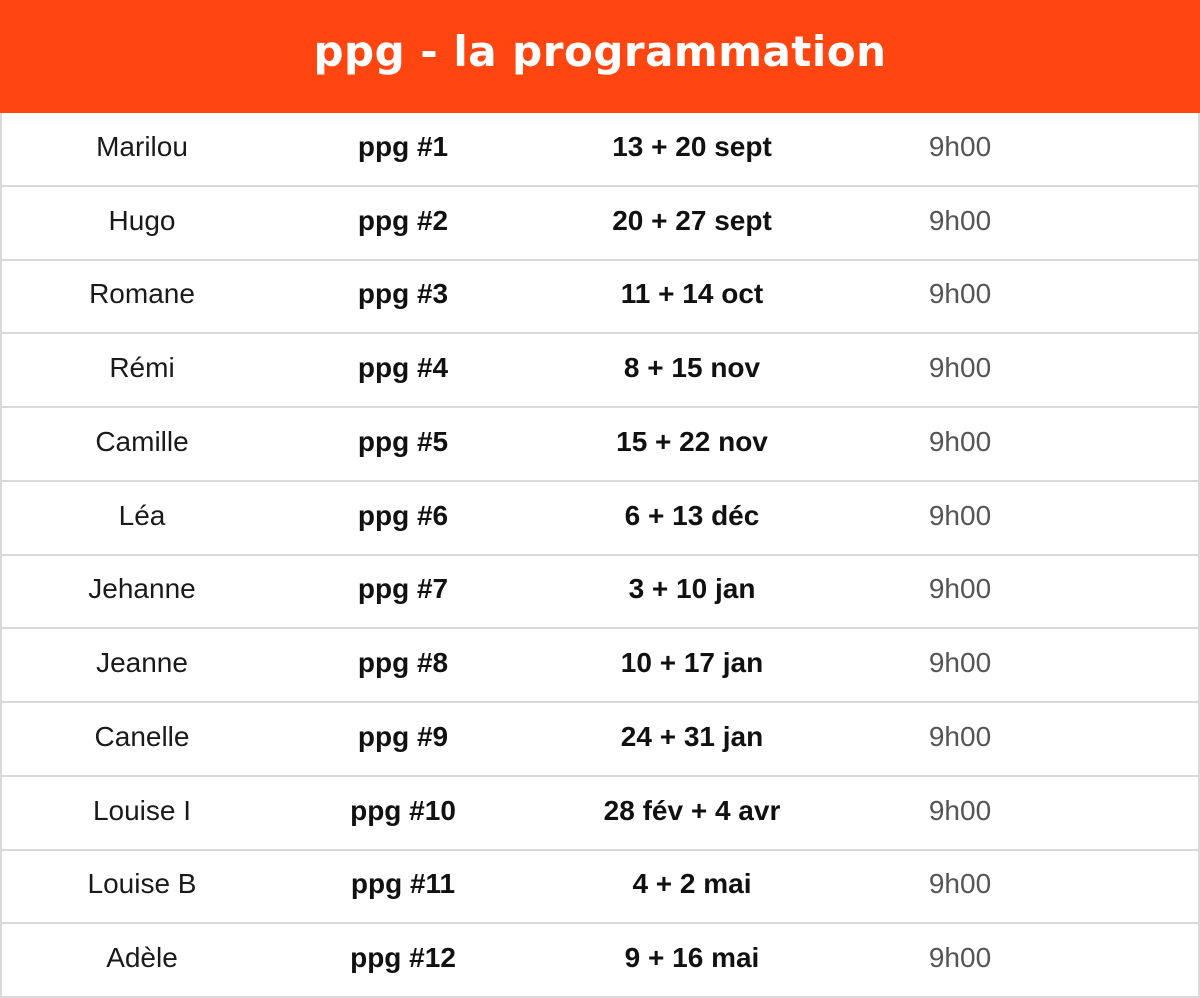 This screenshot has width=1200, height=998. I want to click on table-row: Louise B ppg #11 4 + 2 mai 9h00, so click(600, 888).